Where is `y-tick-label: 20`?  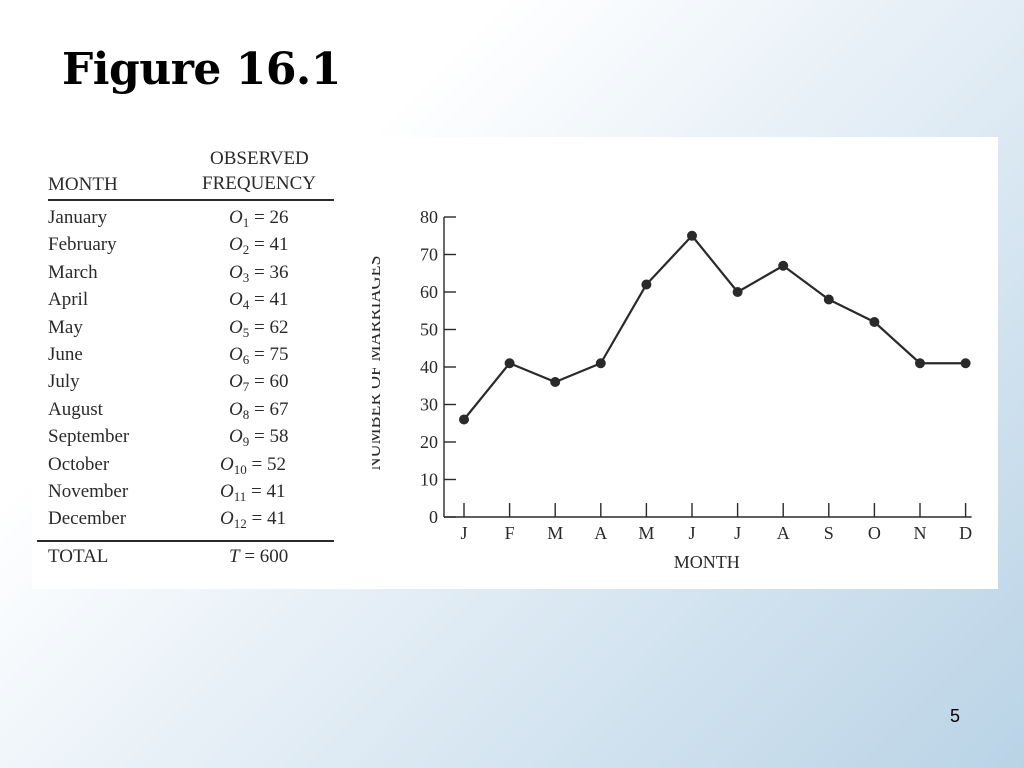
y-tick-label: 20 is located at coordinates (429, 442).